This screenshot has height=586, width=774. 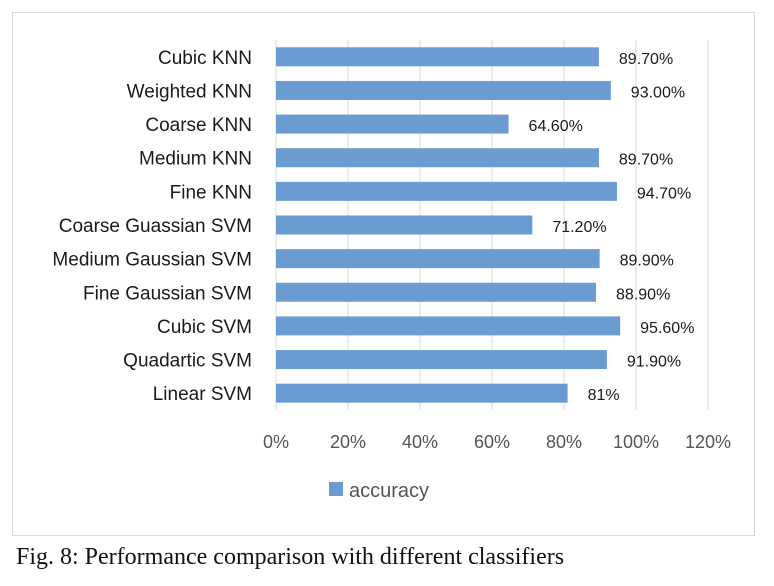 I want to click on x-tick-label: 0%, so click(x=276, y=442).